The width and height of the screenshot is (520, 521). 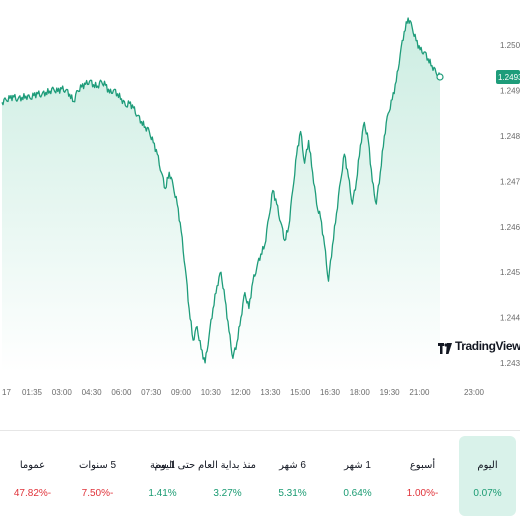 What do you see at coordinates (205, 476) in the screenshot?
I see `performance-tab: منذ بداية العام حتى اليوم 3.27%` at bounding box center [205, 476].